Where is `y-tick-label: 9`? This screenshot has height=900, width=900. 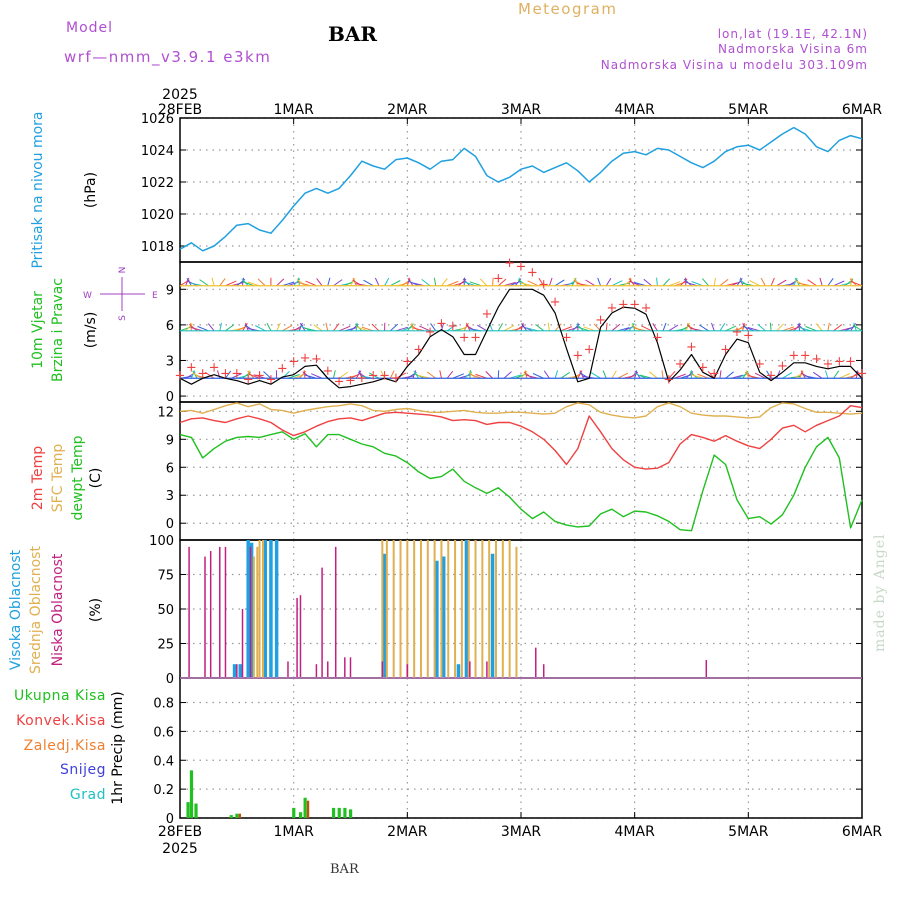
y-tick-label: 9 is located at coordinates (170, 290).